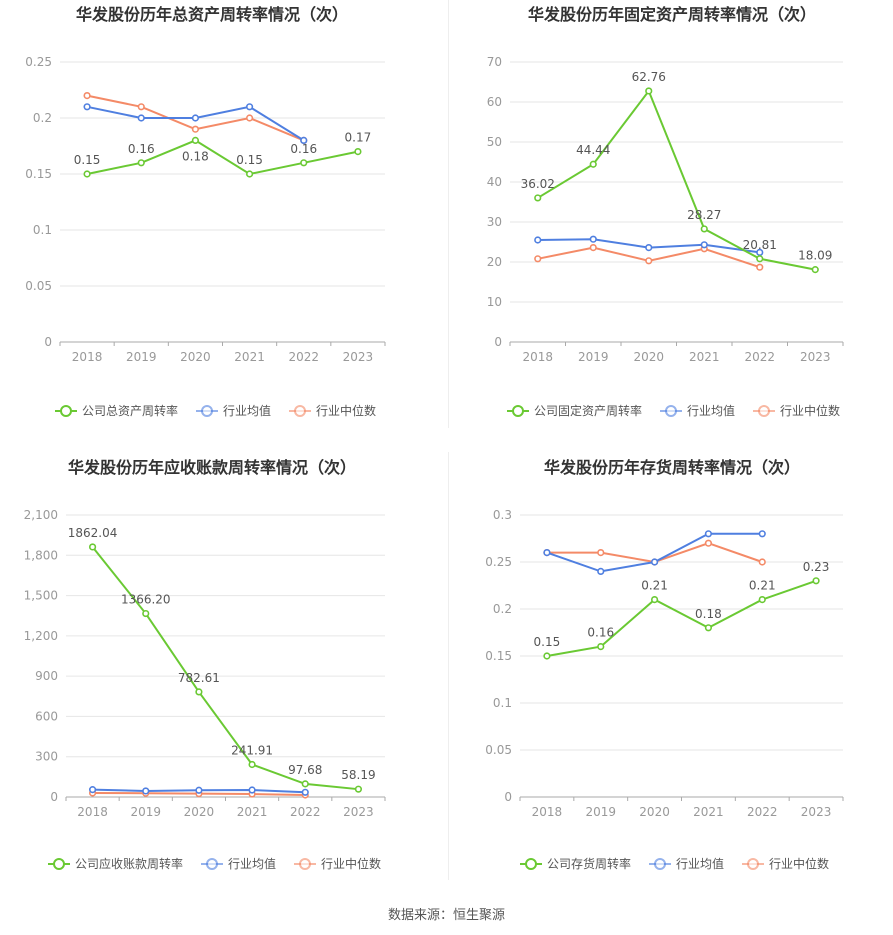 The width and height of the screenshot is (893, 935). I want to click on y-tick-label: 0.2, so click(502, 609).